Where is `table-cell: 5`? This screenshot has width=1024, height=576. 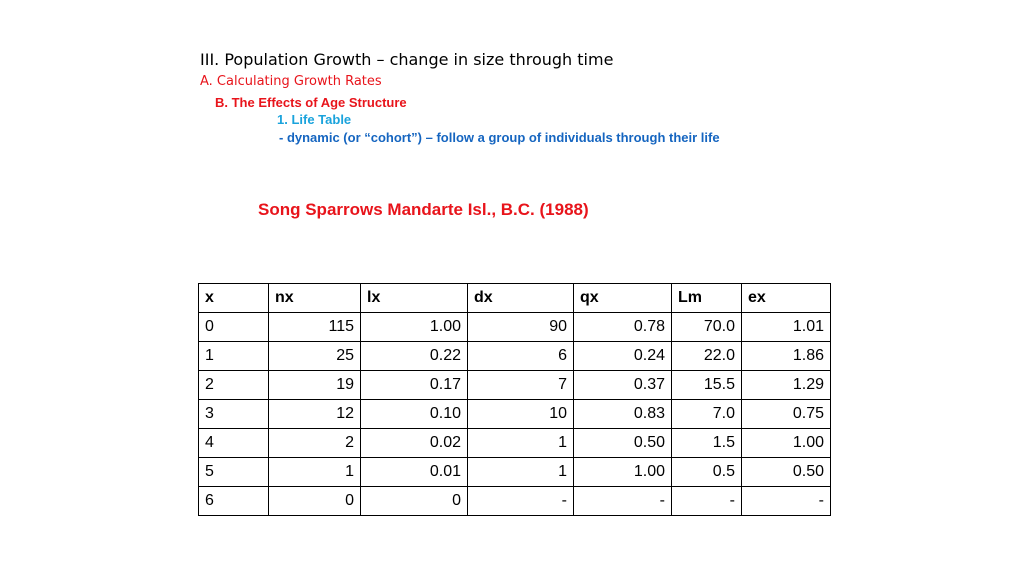
table-cell: 5 is located at coordinates (233, 472).